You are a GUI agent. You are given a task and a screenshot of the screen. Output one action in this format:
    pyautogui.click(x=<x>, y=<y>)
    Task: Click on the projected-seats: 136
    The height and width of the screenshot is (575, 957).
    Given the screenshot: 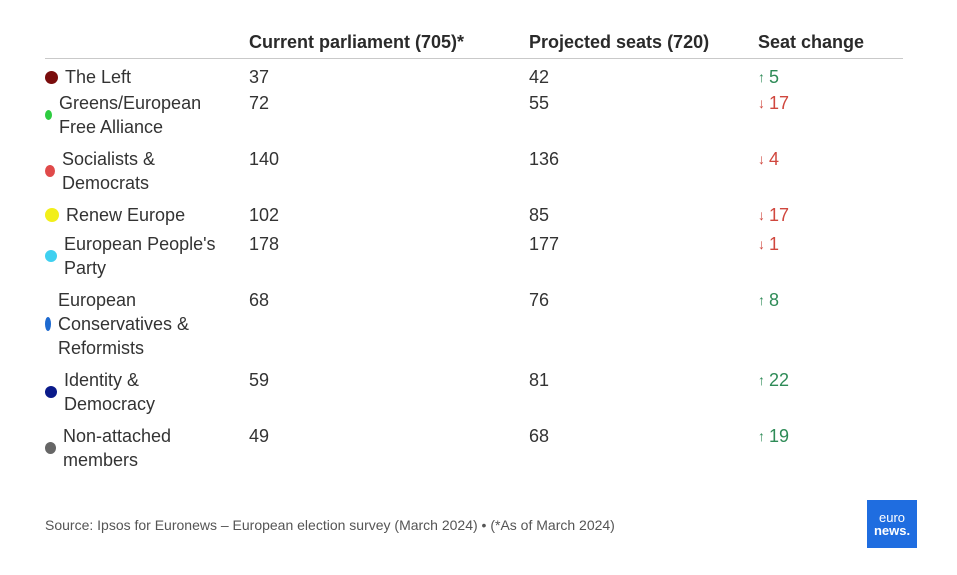 What is the action you would take?
    pyautogui.click(x=544, y=159)
    